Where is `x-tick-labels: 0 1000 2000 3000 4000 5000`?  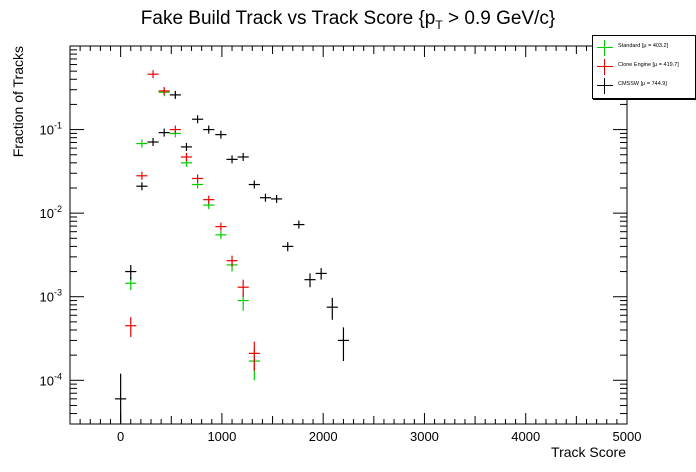
x-tick-labels: 0 1000 2000 3000 4000 5000 is located at coordinates (379, 436).